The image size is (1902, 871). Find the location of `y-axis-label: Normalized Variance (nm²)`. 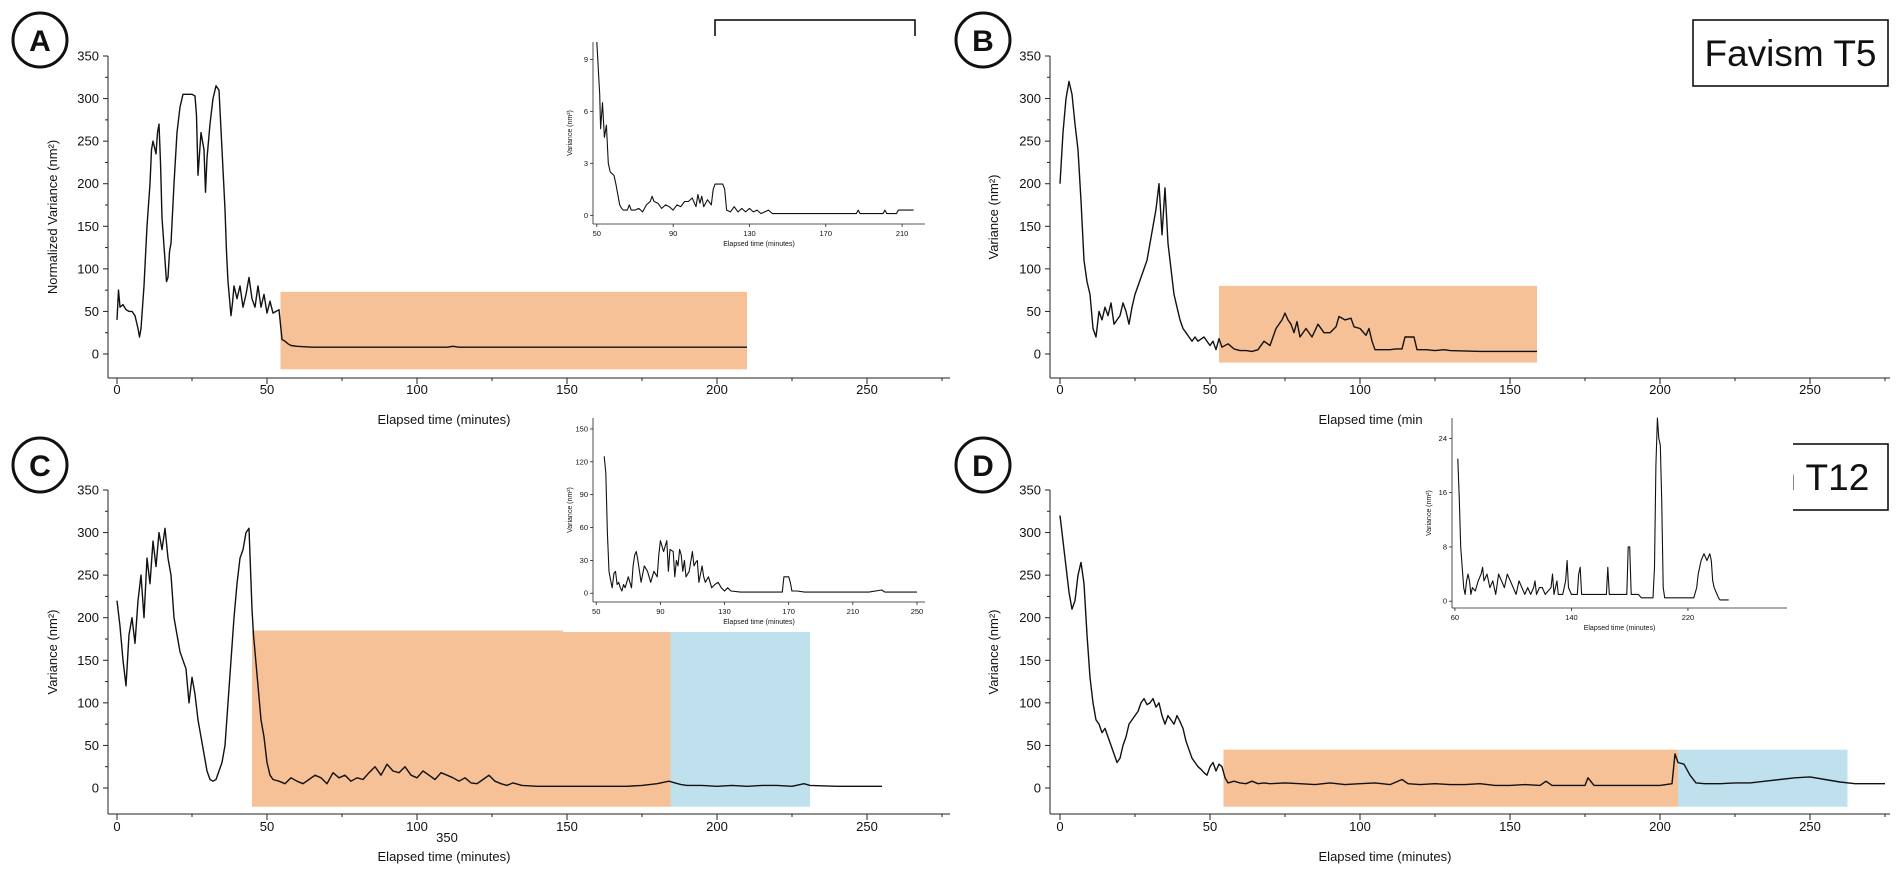

y-axis-label: Normalized Variance (nm²) is located at coordinates (52, 217).